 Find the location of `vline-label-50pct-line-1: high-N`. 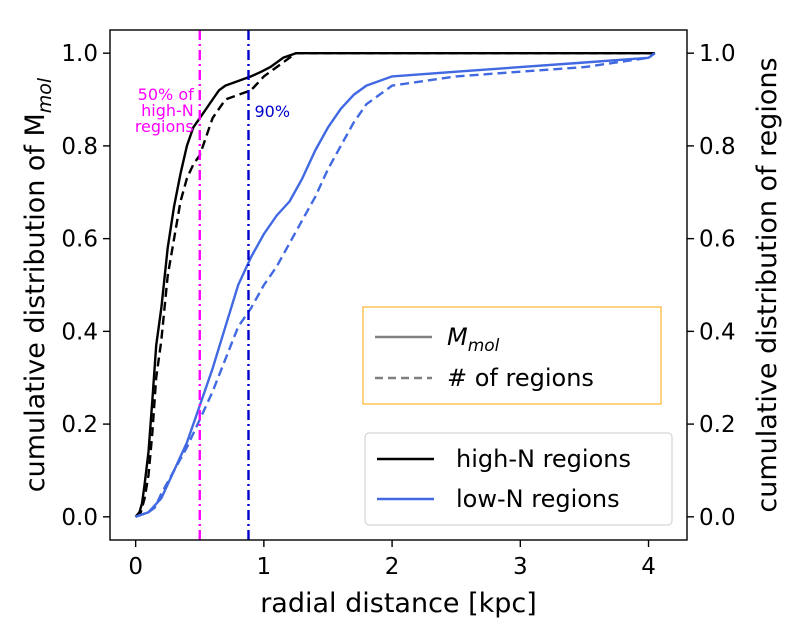

vline-label-50pct-line-1: high-N is located at coordinates (167, 110).